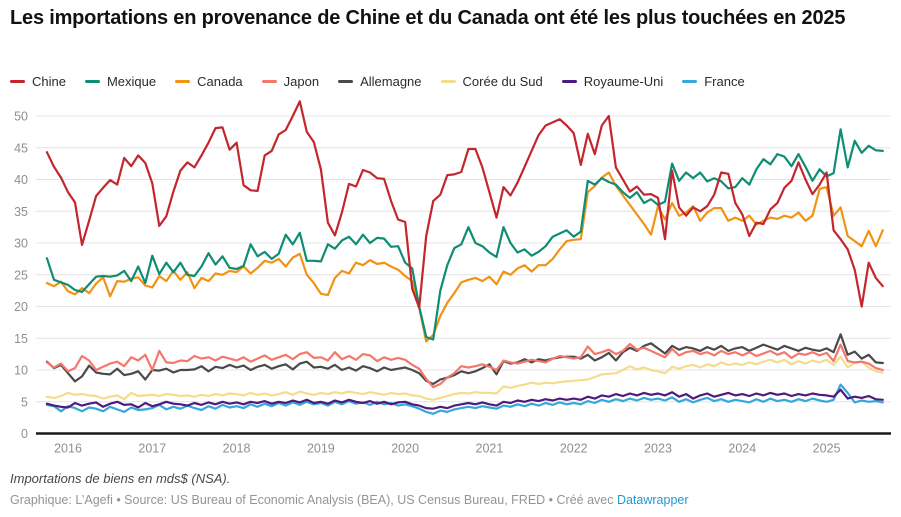  Describe the element at coordinates (49, 81) in the screenshot. I see `legend-label: Chine` at that location.